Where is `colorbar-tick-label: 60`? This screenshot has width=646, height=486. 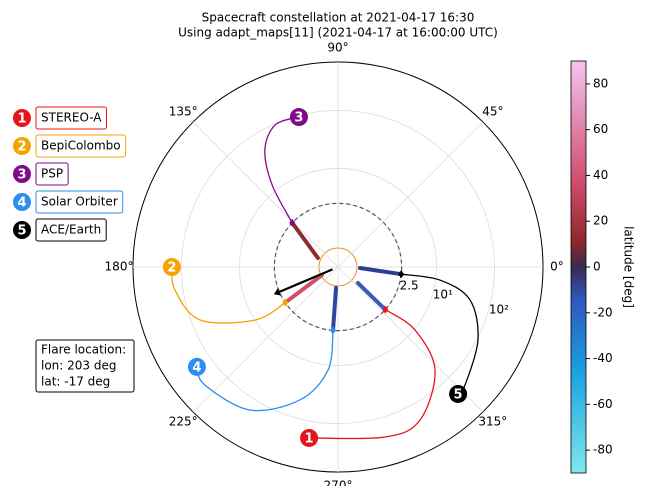 colorbar-tick-label: 60 is located at coordinates (600, 129).